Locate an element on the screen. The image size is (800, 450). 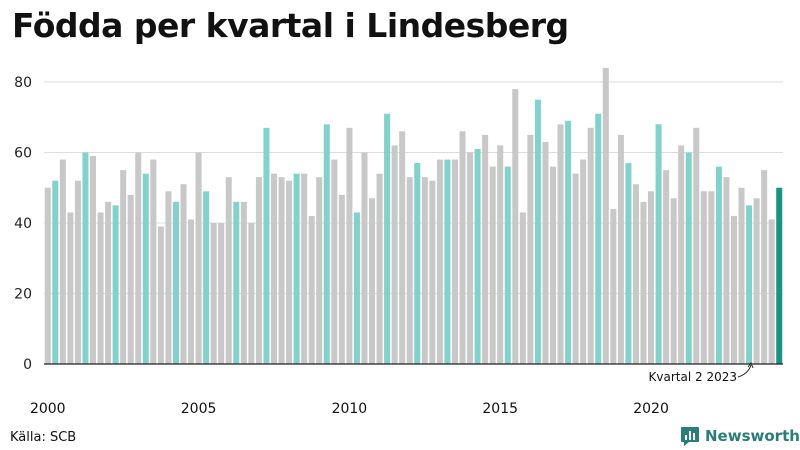
y-tick-label: 0 is located at coordinates (27, 365).